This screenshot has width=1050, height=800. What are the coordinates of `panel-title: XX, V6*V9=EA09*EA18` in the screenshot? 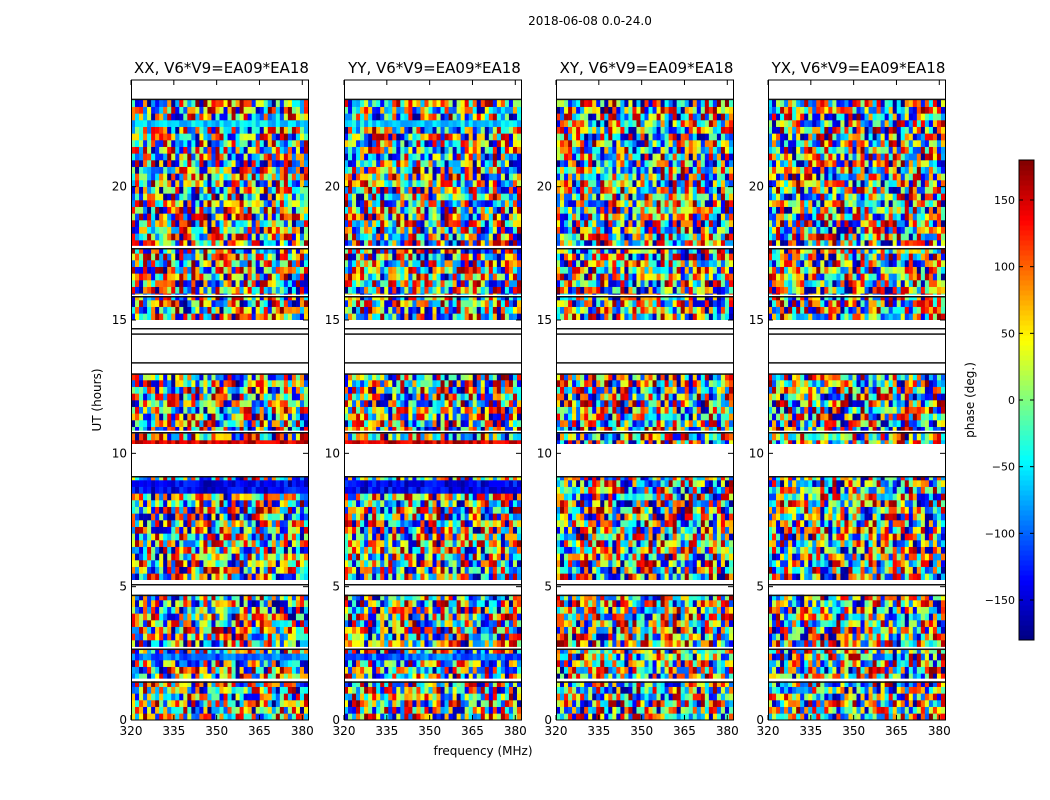 It's located at (221, 68).